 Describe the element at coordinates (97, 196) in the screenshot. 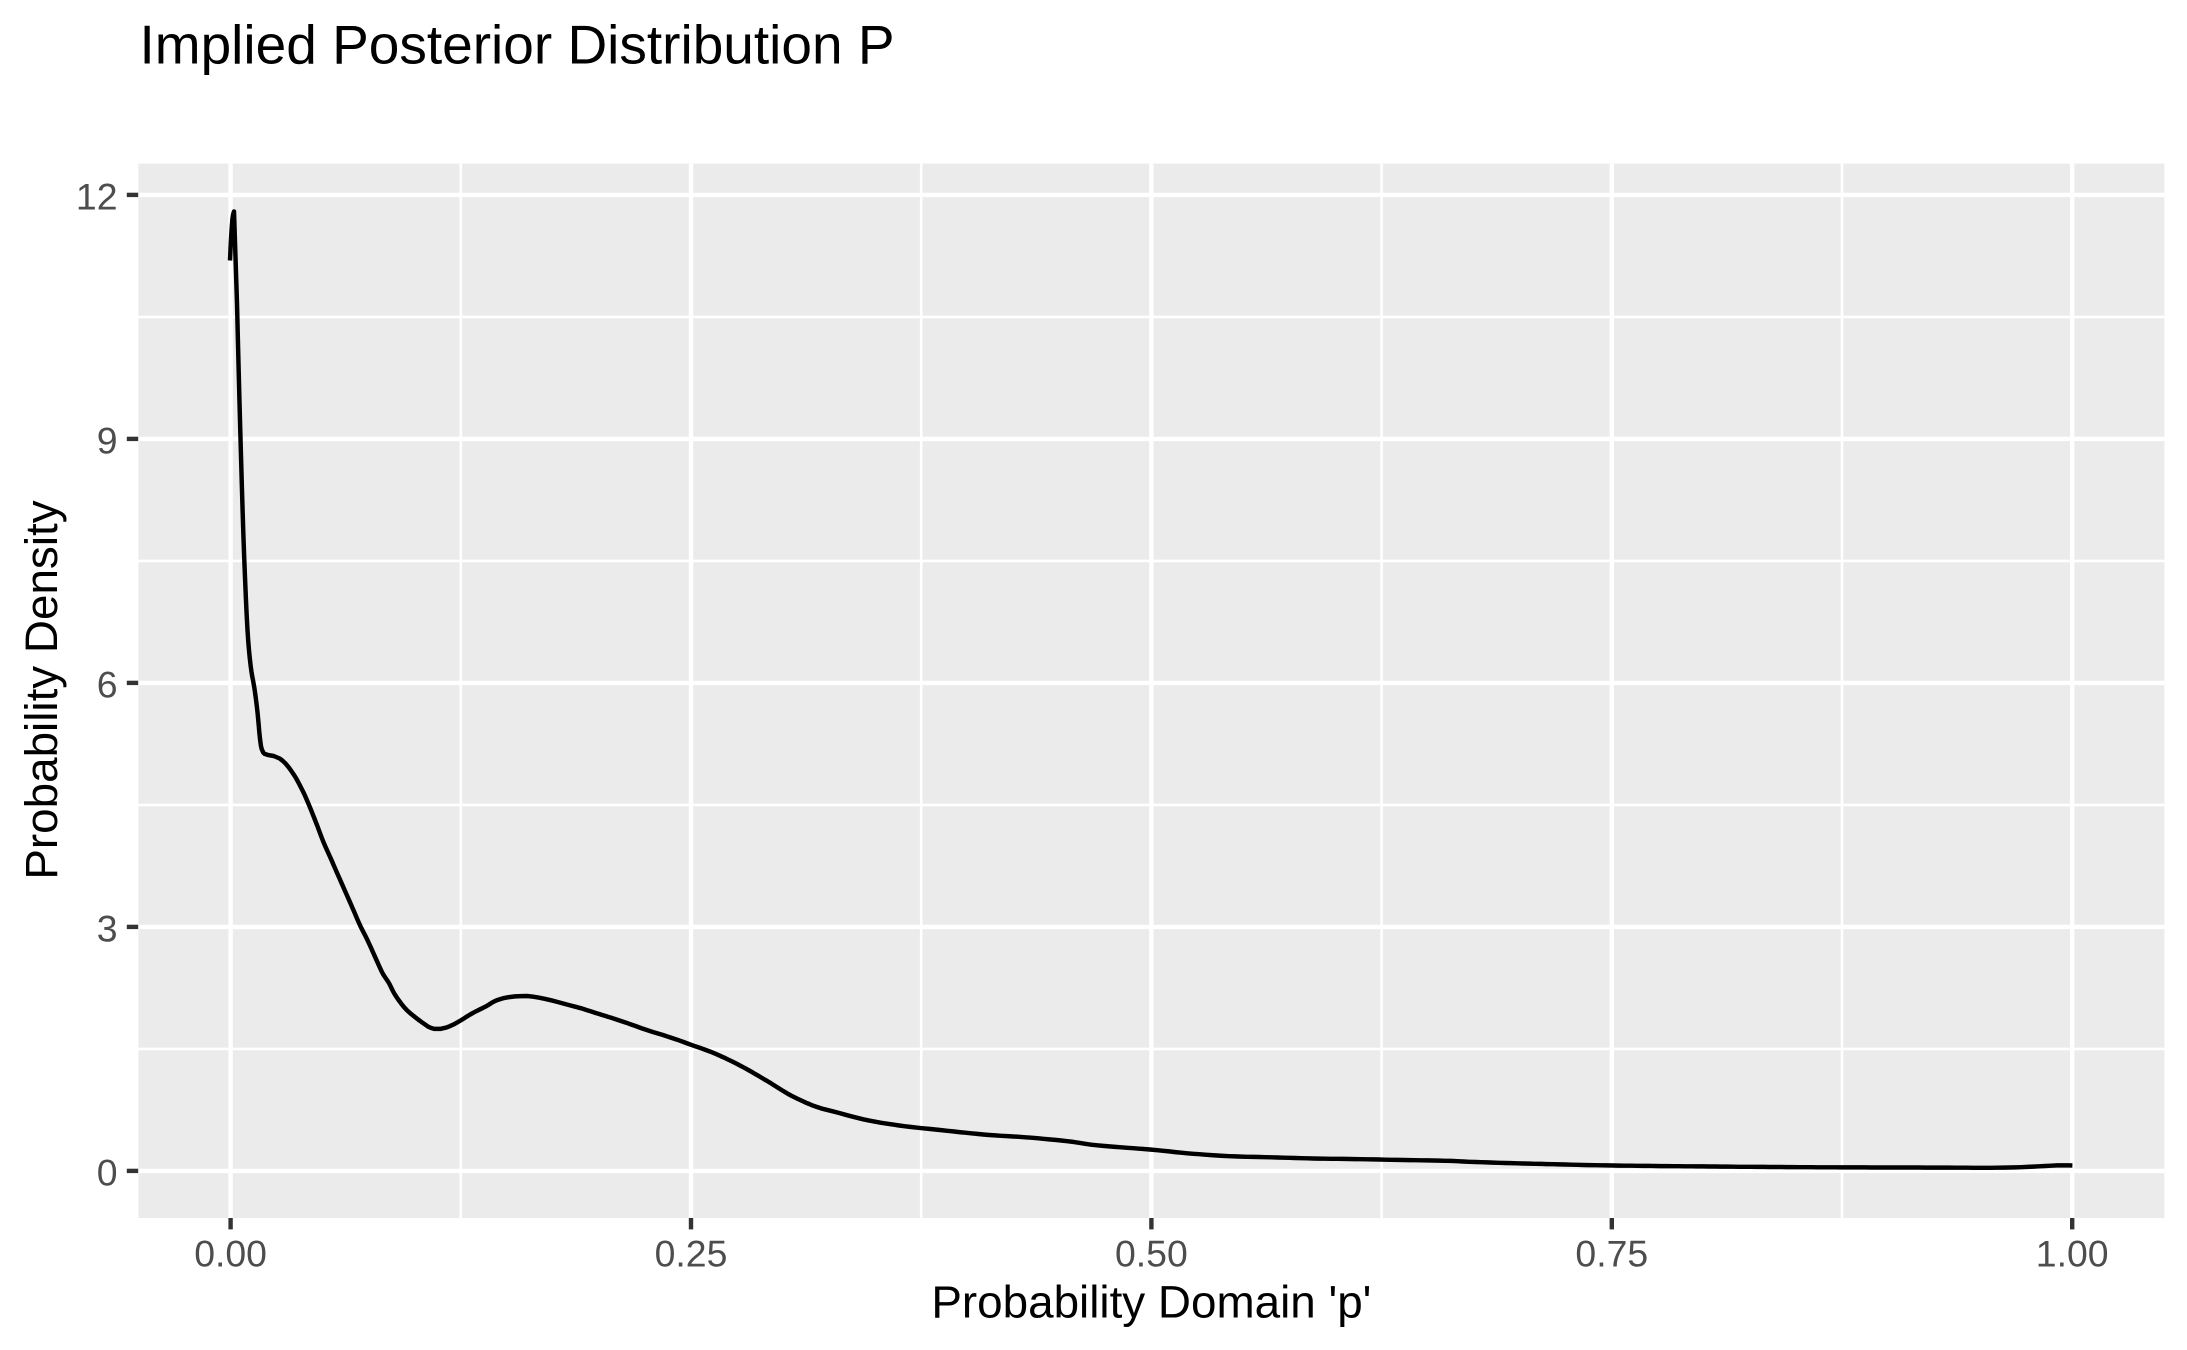

I see `svg-text: 12` at that location.